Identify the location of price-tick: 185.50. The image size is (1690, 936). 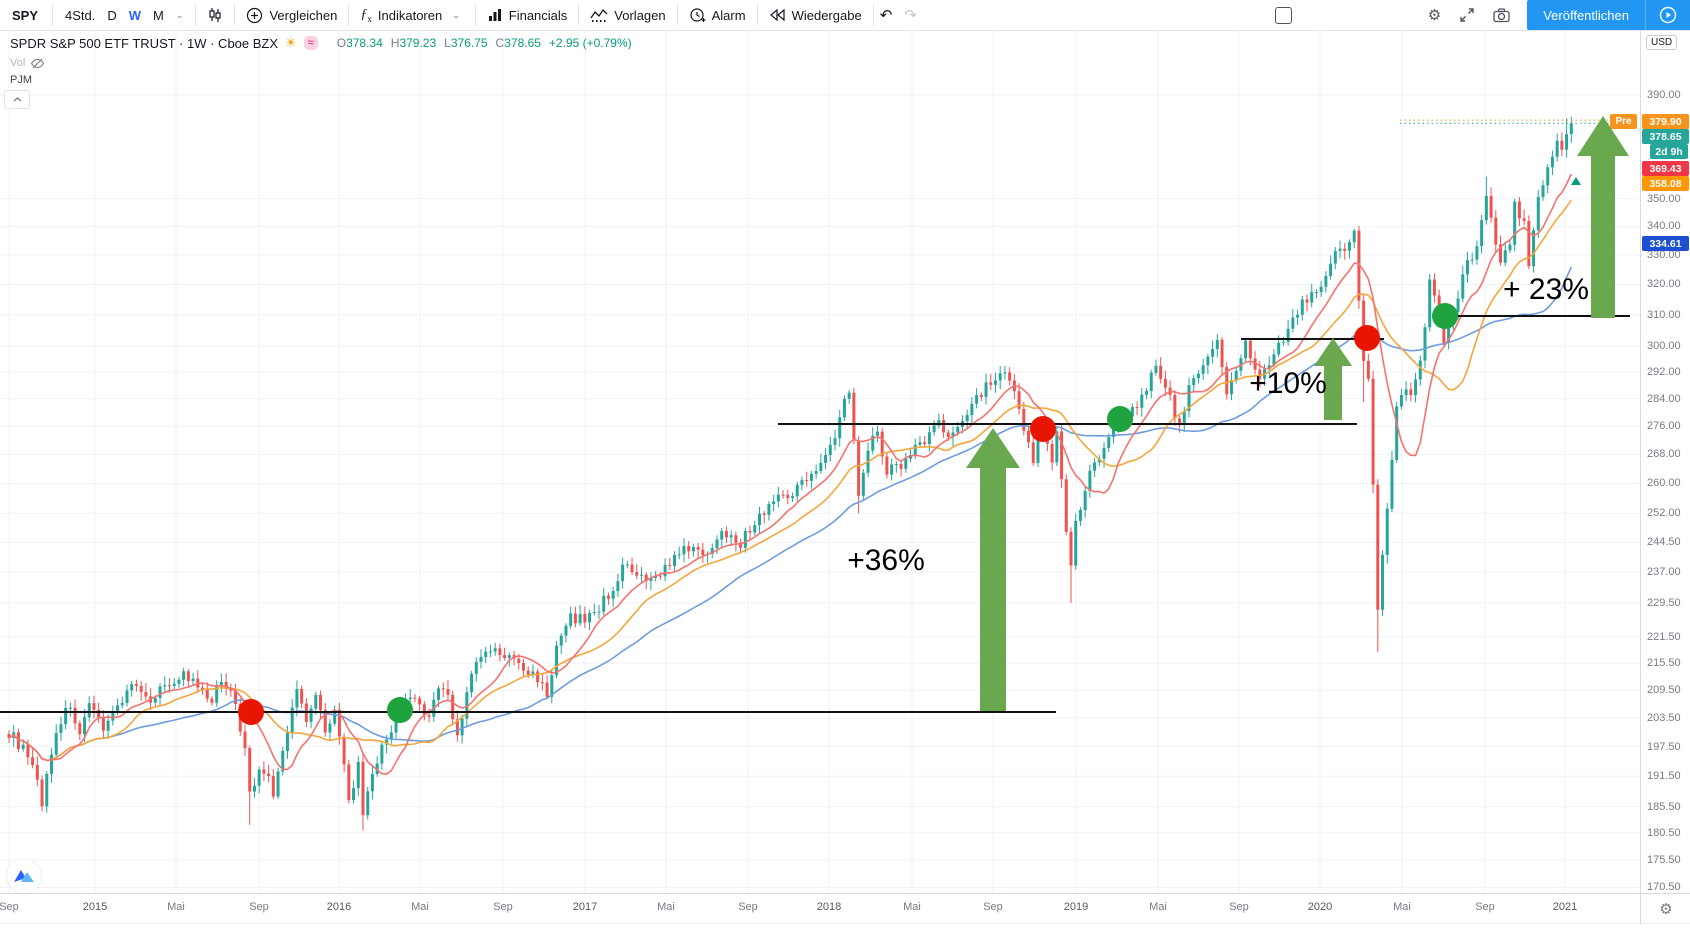
(1664, 806).